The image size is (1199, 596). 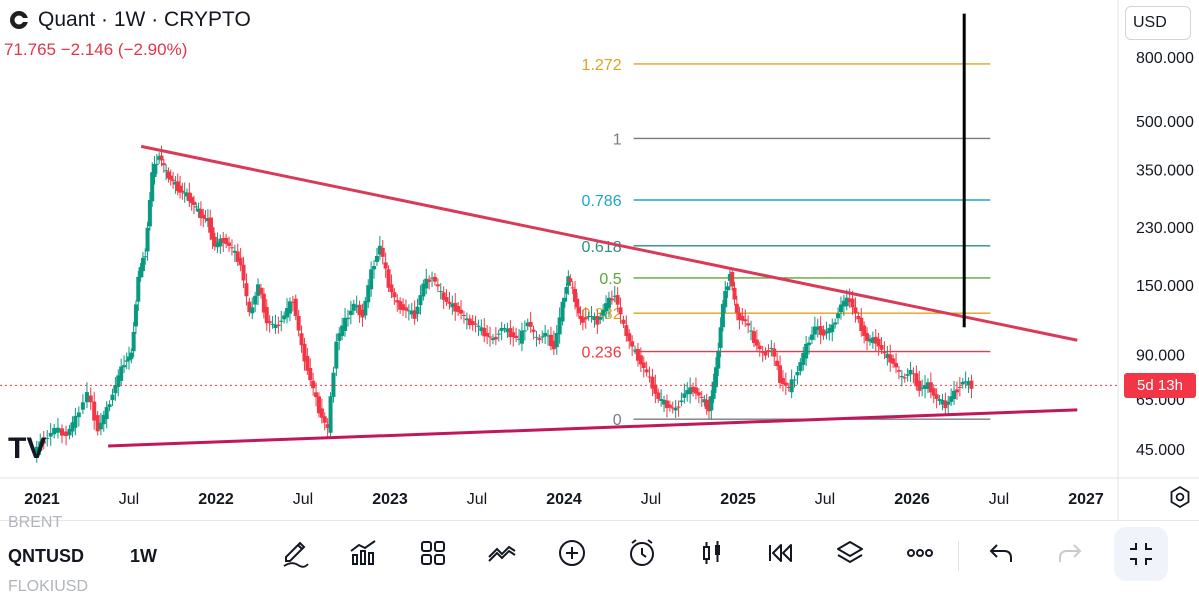 I want to click on compare-icon, so click(x=502, y=553).